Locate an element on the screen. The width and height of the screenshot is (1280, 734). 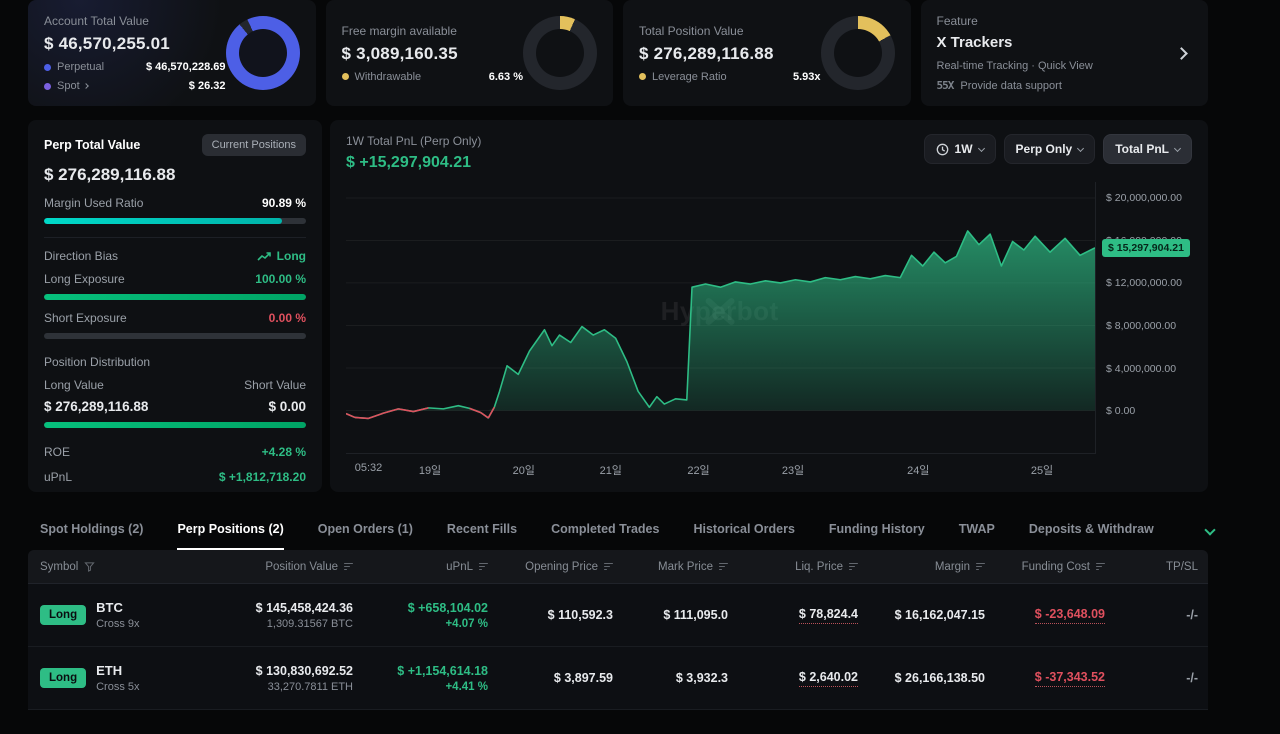
col-mark-price: Mark Price is located at coordinates (680, 566).